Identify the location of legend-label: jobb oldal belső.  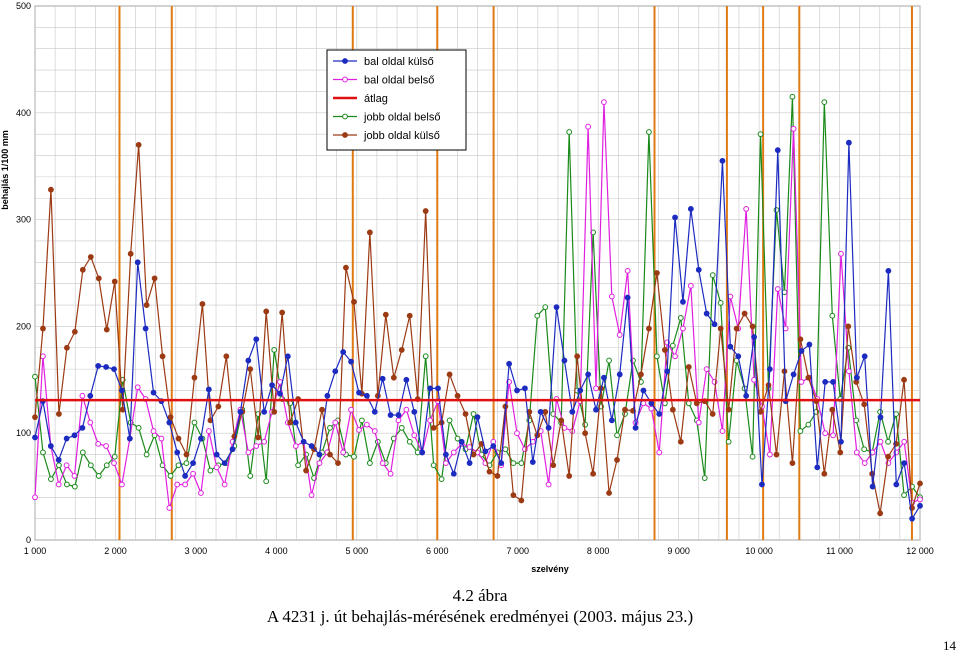
(401, 118).